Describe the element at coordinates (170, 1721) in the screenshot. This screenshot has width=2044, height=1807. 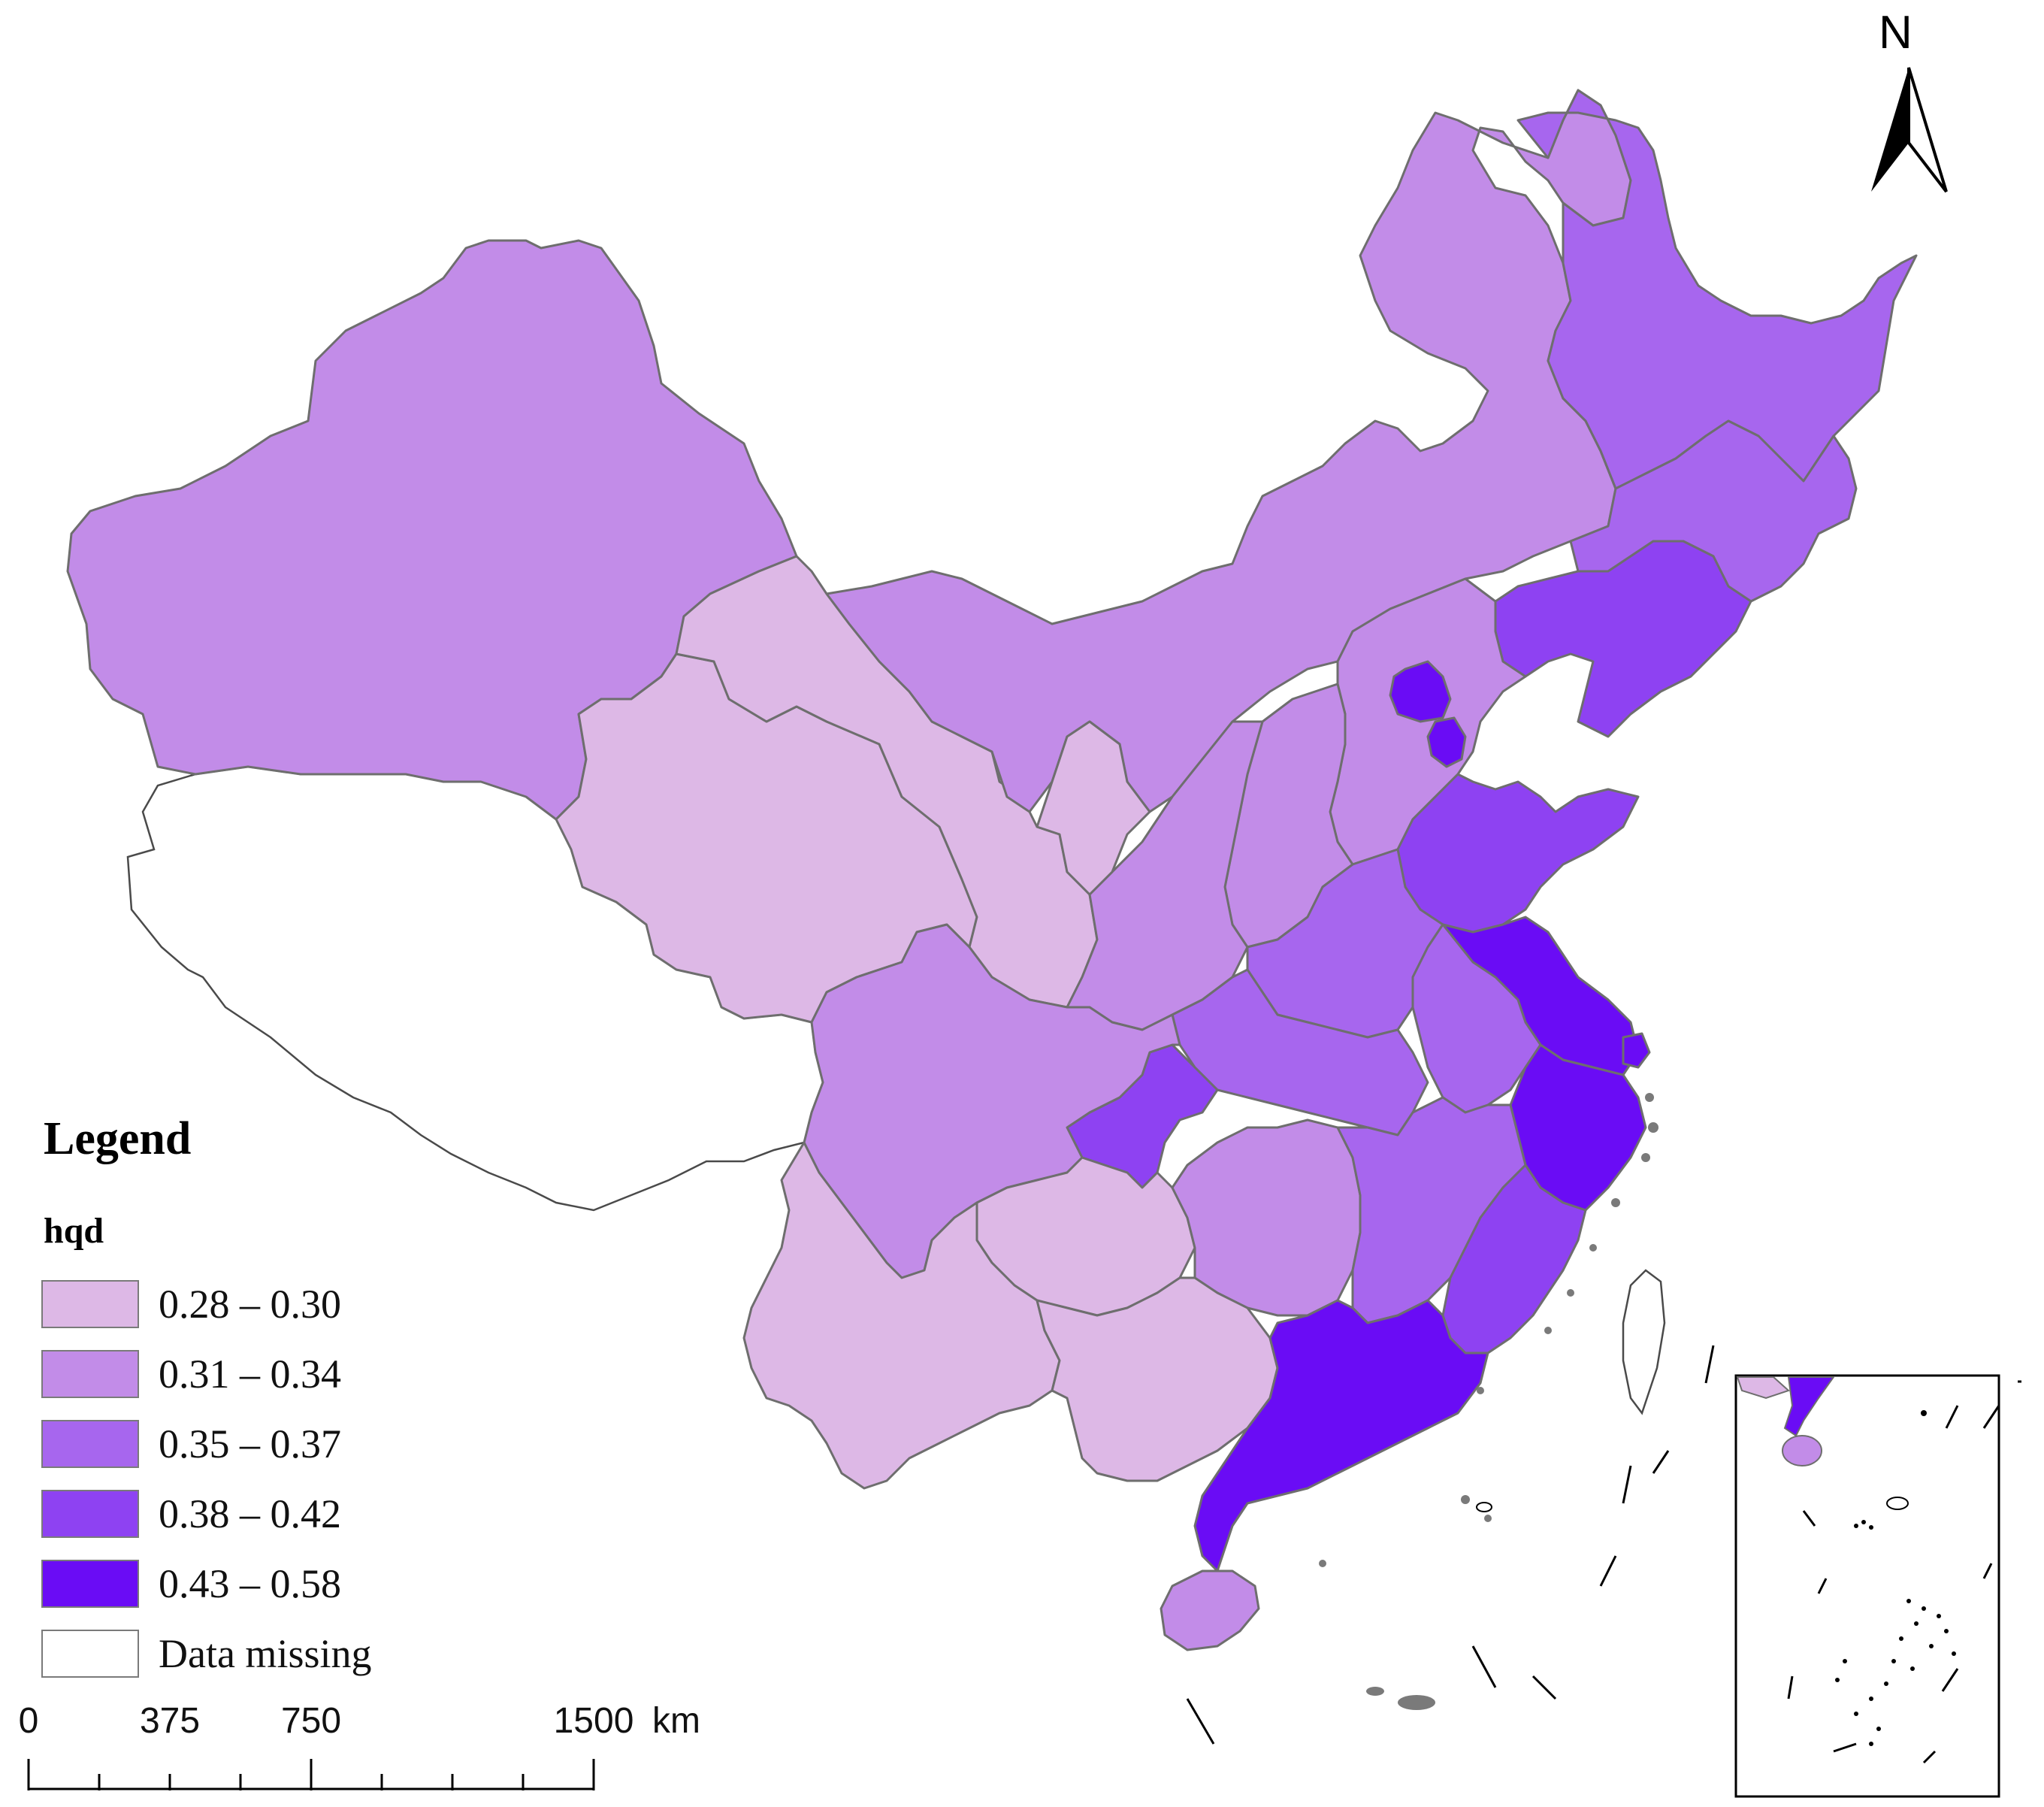
I see `scale-tick-label: 375` at that location.